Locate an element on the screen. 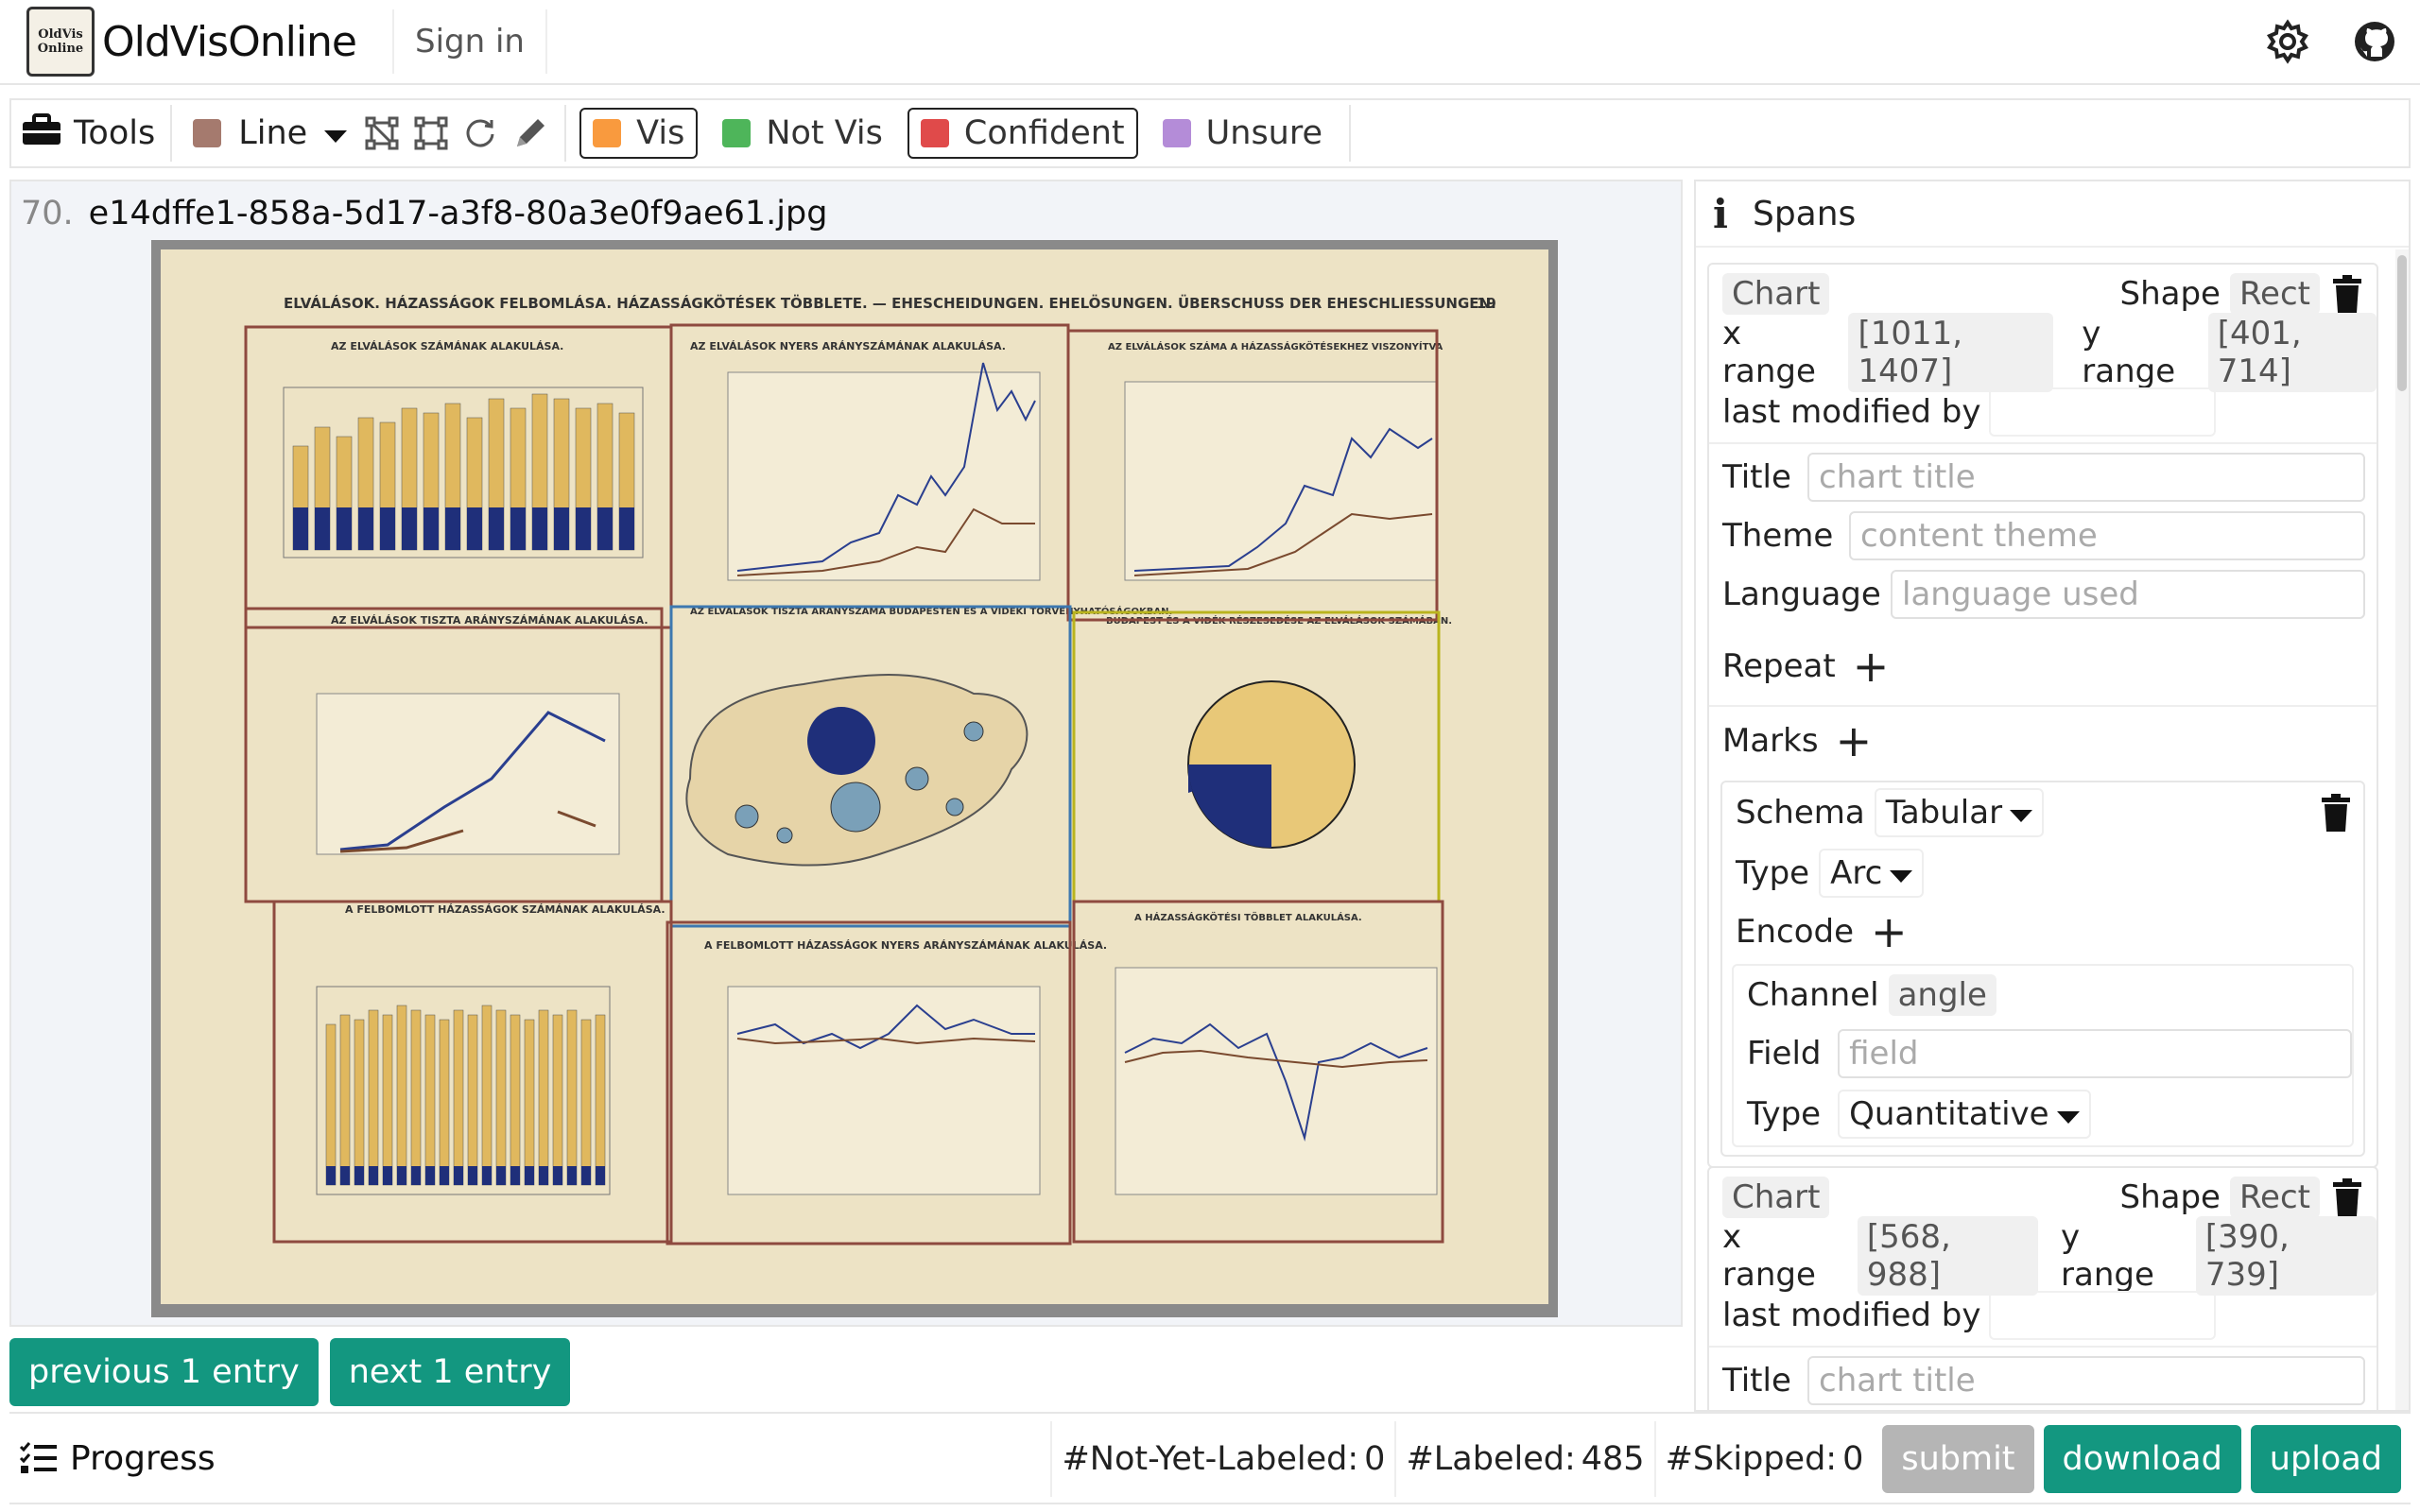 This screenshot has width=2420, height=1512. page-number: 19 is located at coordinates (1487, 303).